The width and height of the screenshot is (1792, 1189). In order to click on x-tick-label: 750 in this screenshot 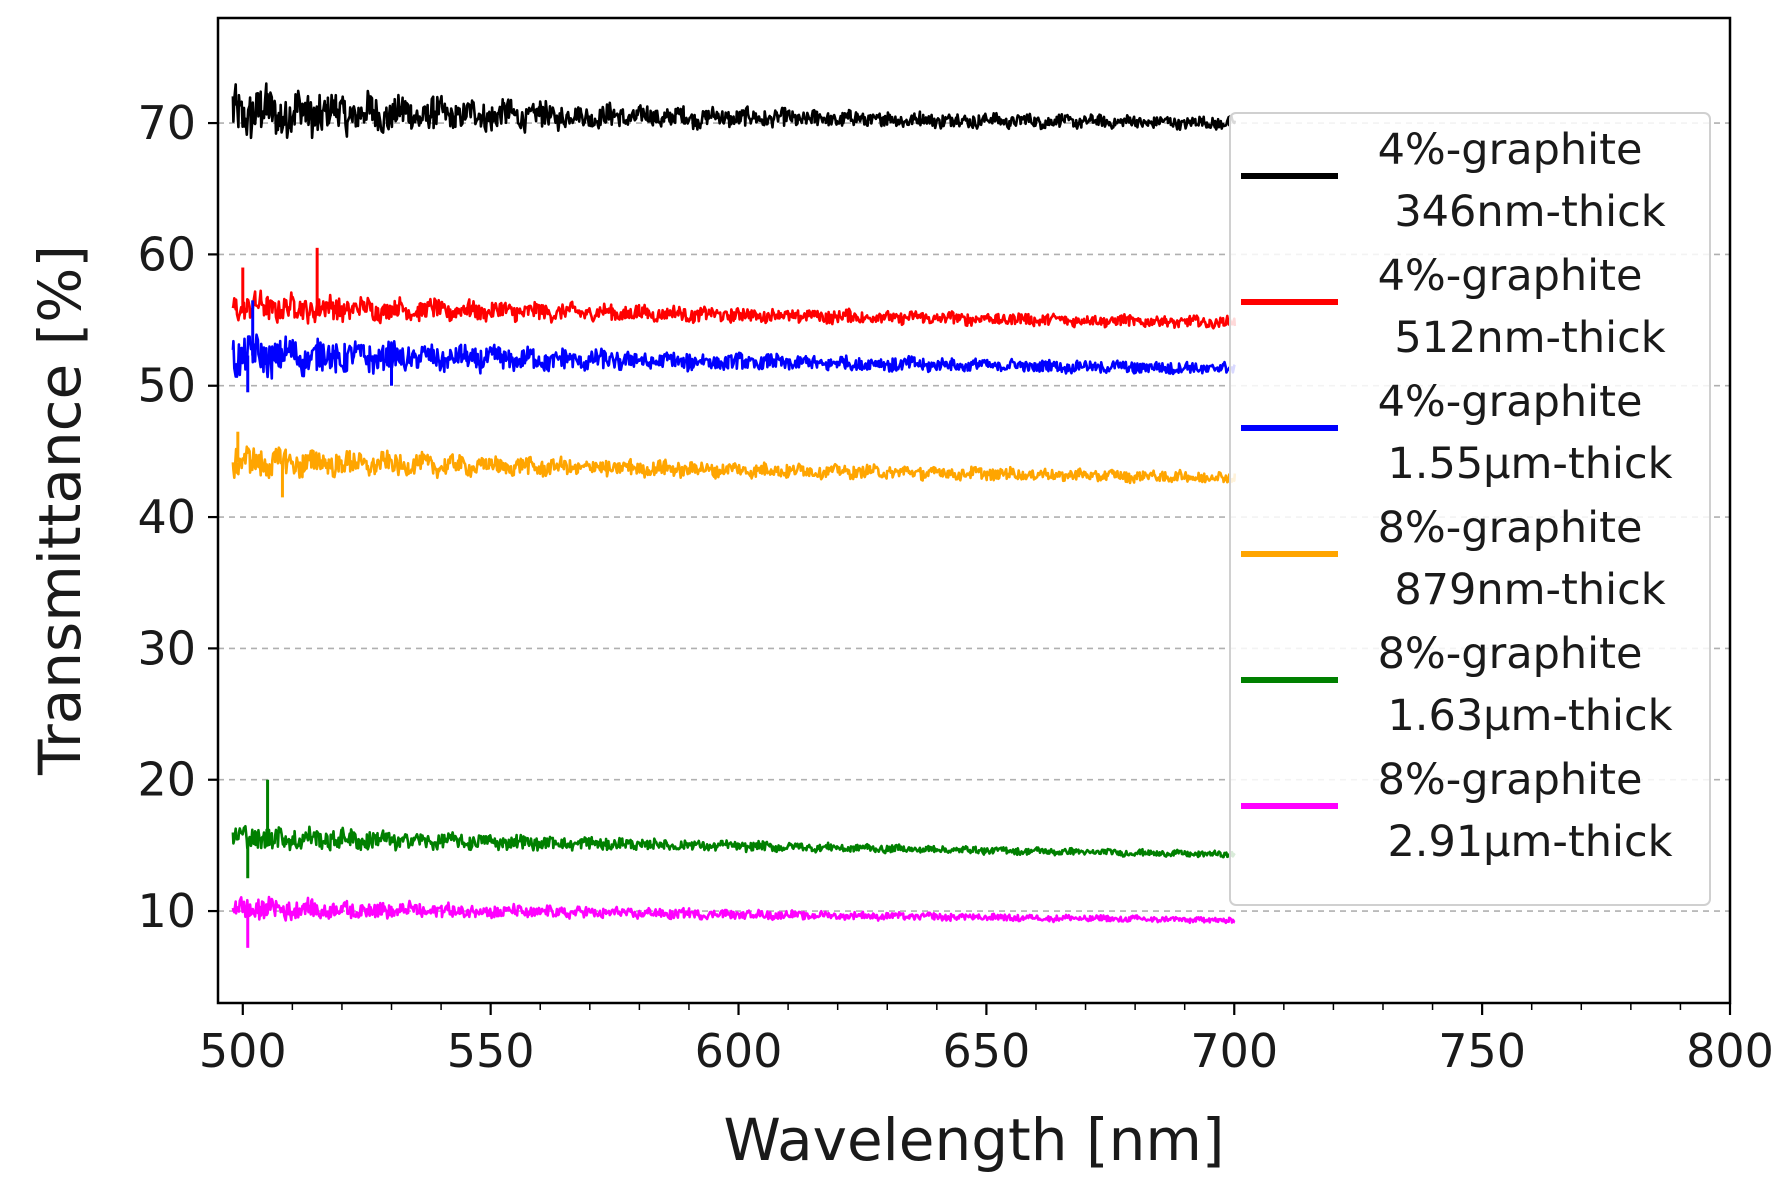, I will do `click(1482, 1051)`.